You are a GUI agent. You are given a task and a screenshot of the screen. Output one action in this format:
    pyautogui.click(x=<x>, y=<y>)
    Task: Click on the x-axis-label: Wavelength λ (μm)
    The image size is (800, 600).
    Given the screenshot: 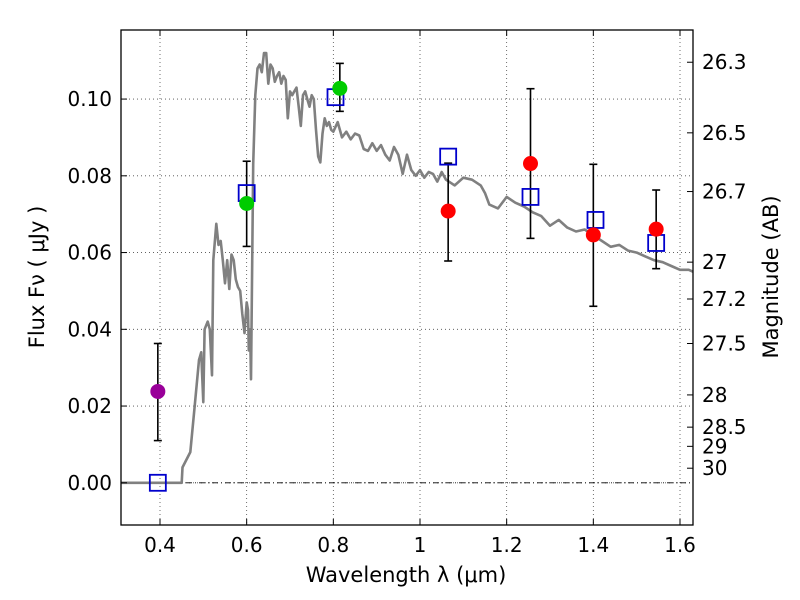 What is the action you would take?
    pyautogui.click(x=406, y=575)
    